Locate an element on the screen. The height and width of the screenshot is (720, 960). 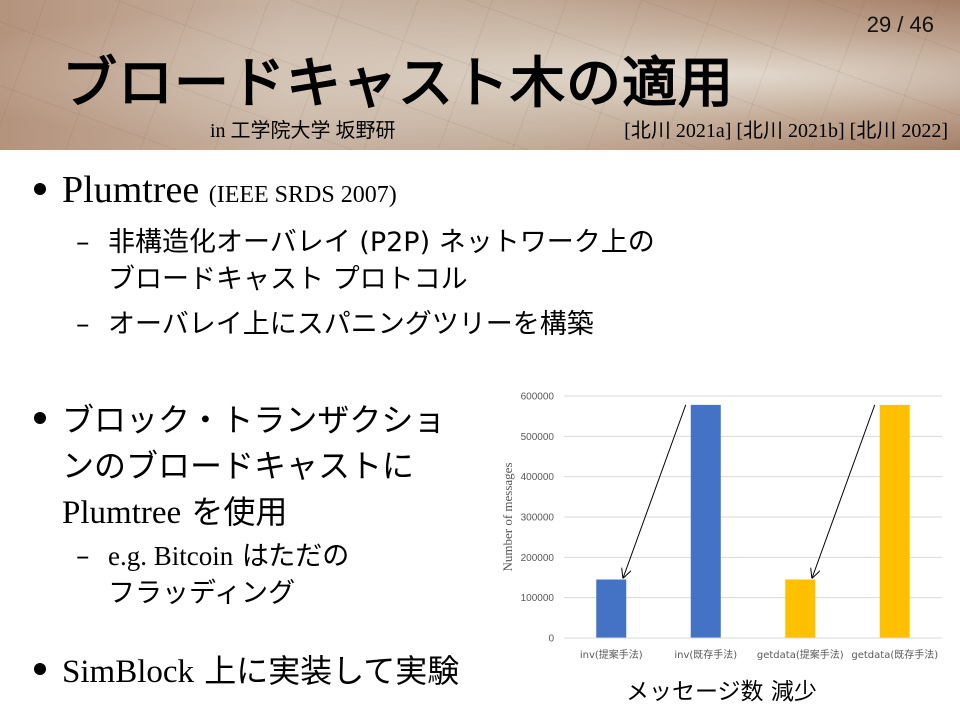
bullet-line: 上に実装して実験 is located at coordinates (327, 671).